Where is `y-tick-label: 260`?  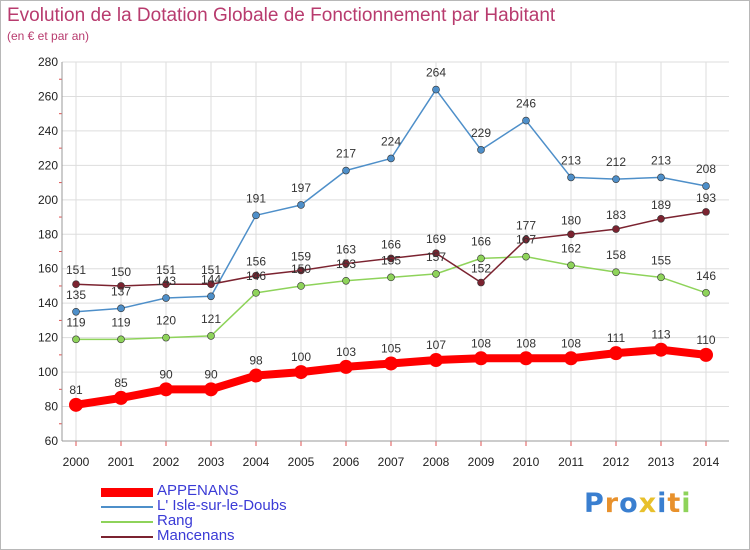
y-tick-label: 260 is located at coordinates (48, 96).